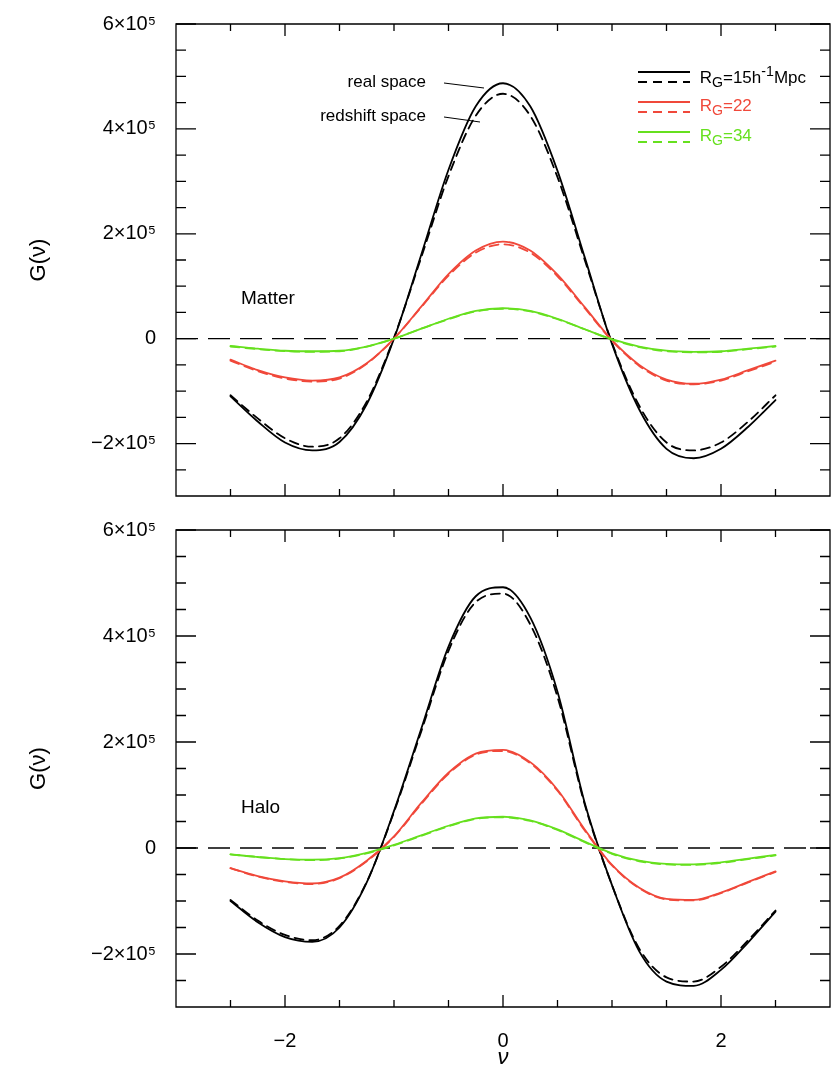 The height and width of the screenshot is (1071, 832). What do you see at coordinates (261, 807) in the screenshot?
I see `annotation: Halo` at bounding box center [261, 807].